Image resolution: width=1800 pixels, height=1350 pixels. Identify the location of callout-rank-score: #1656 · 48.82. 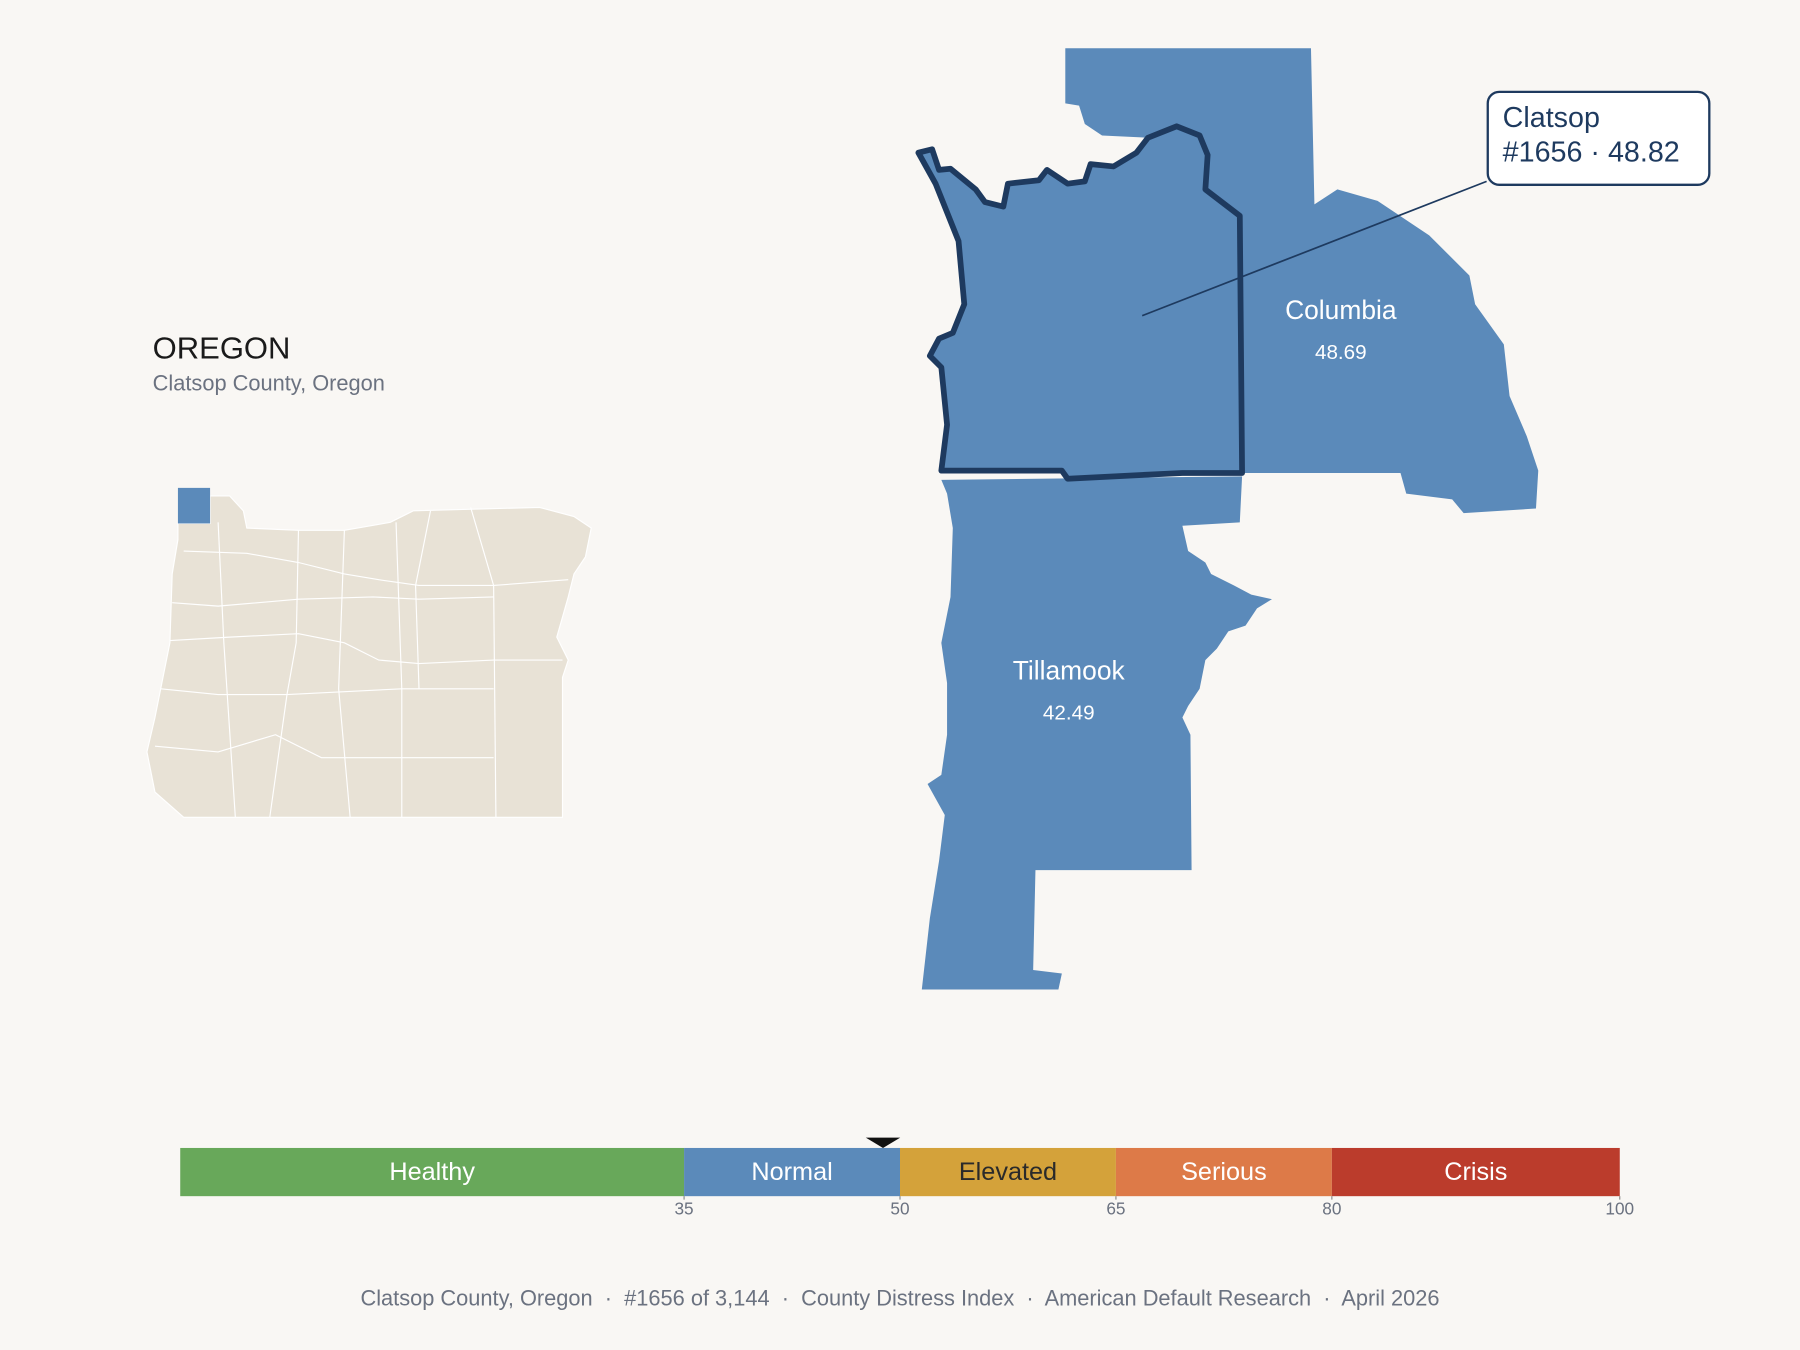
(1591, 152).